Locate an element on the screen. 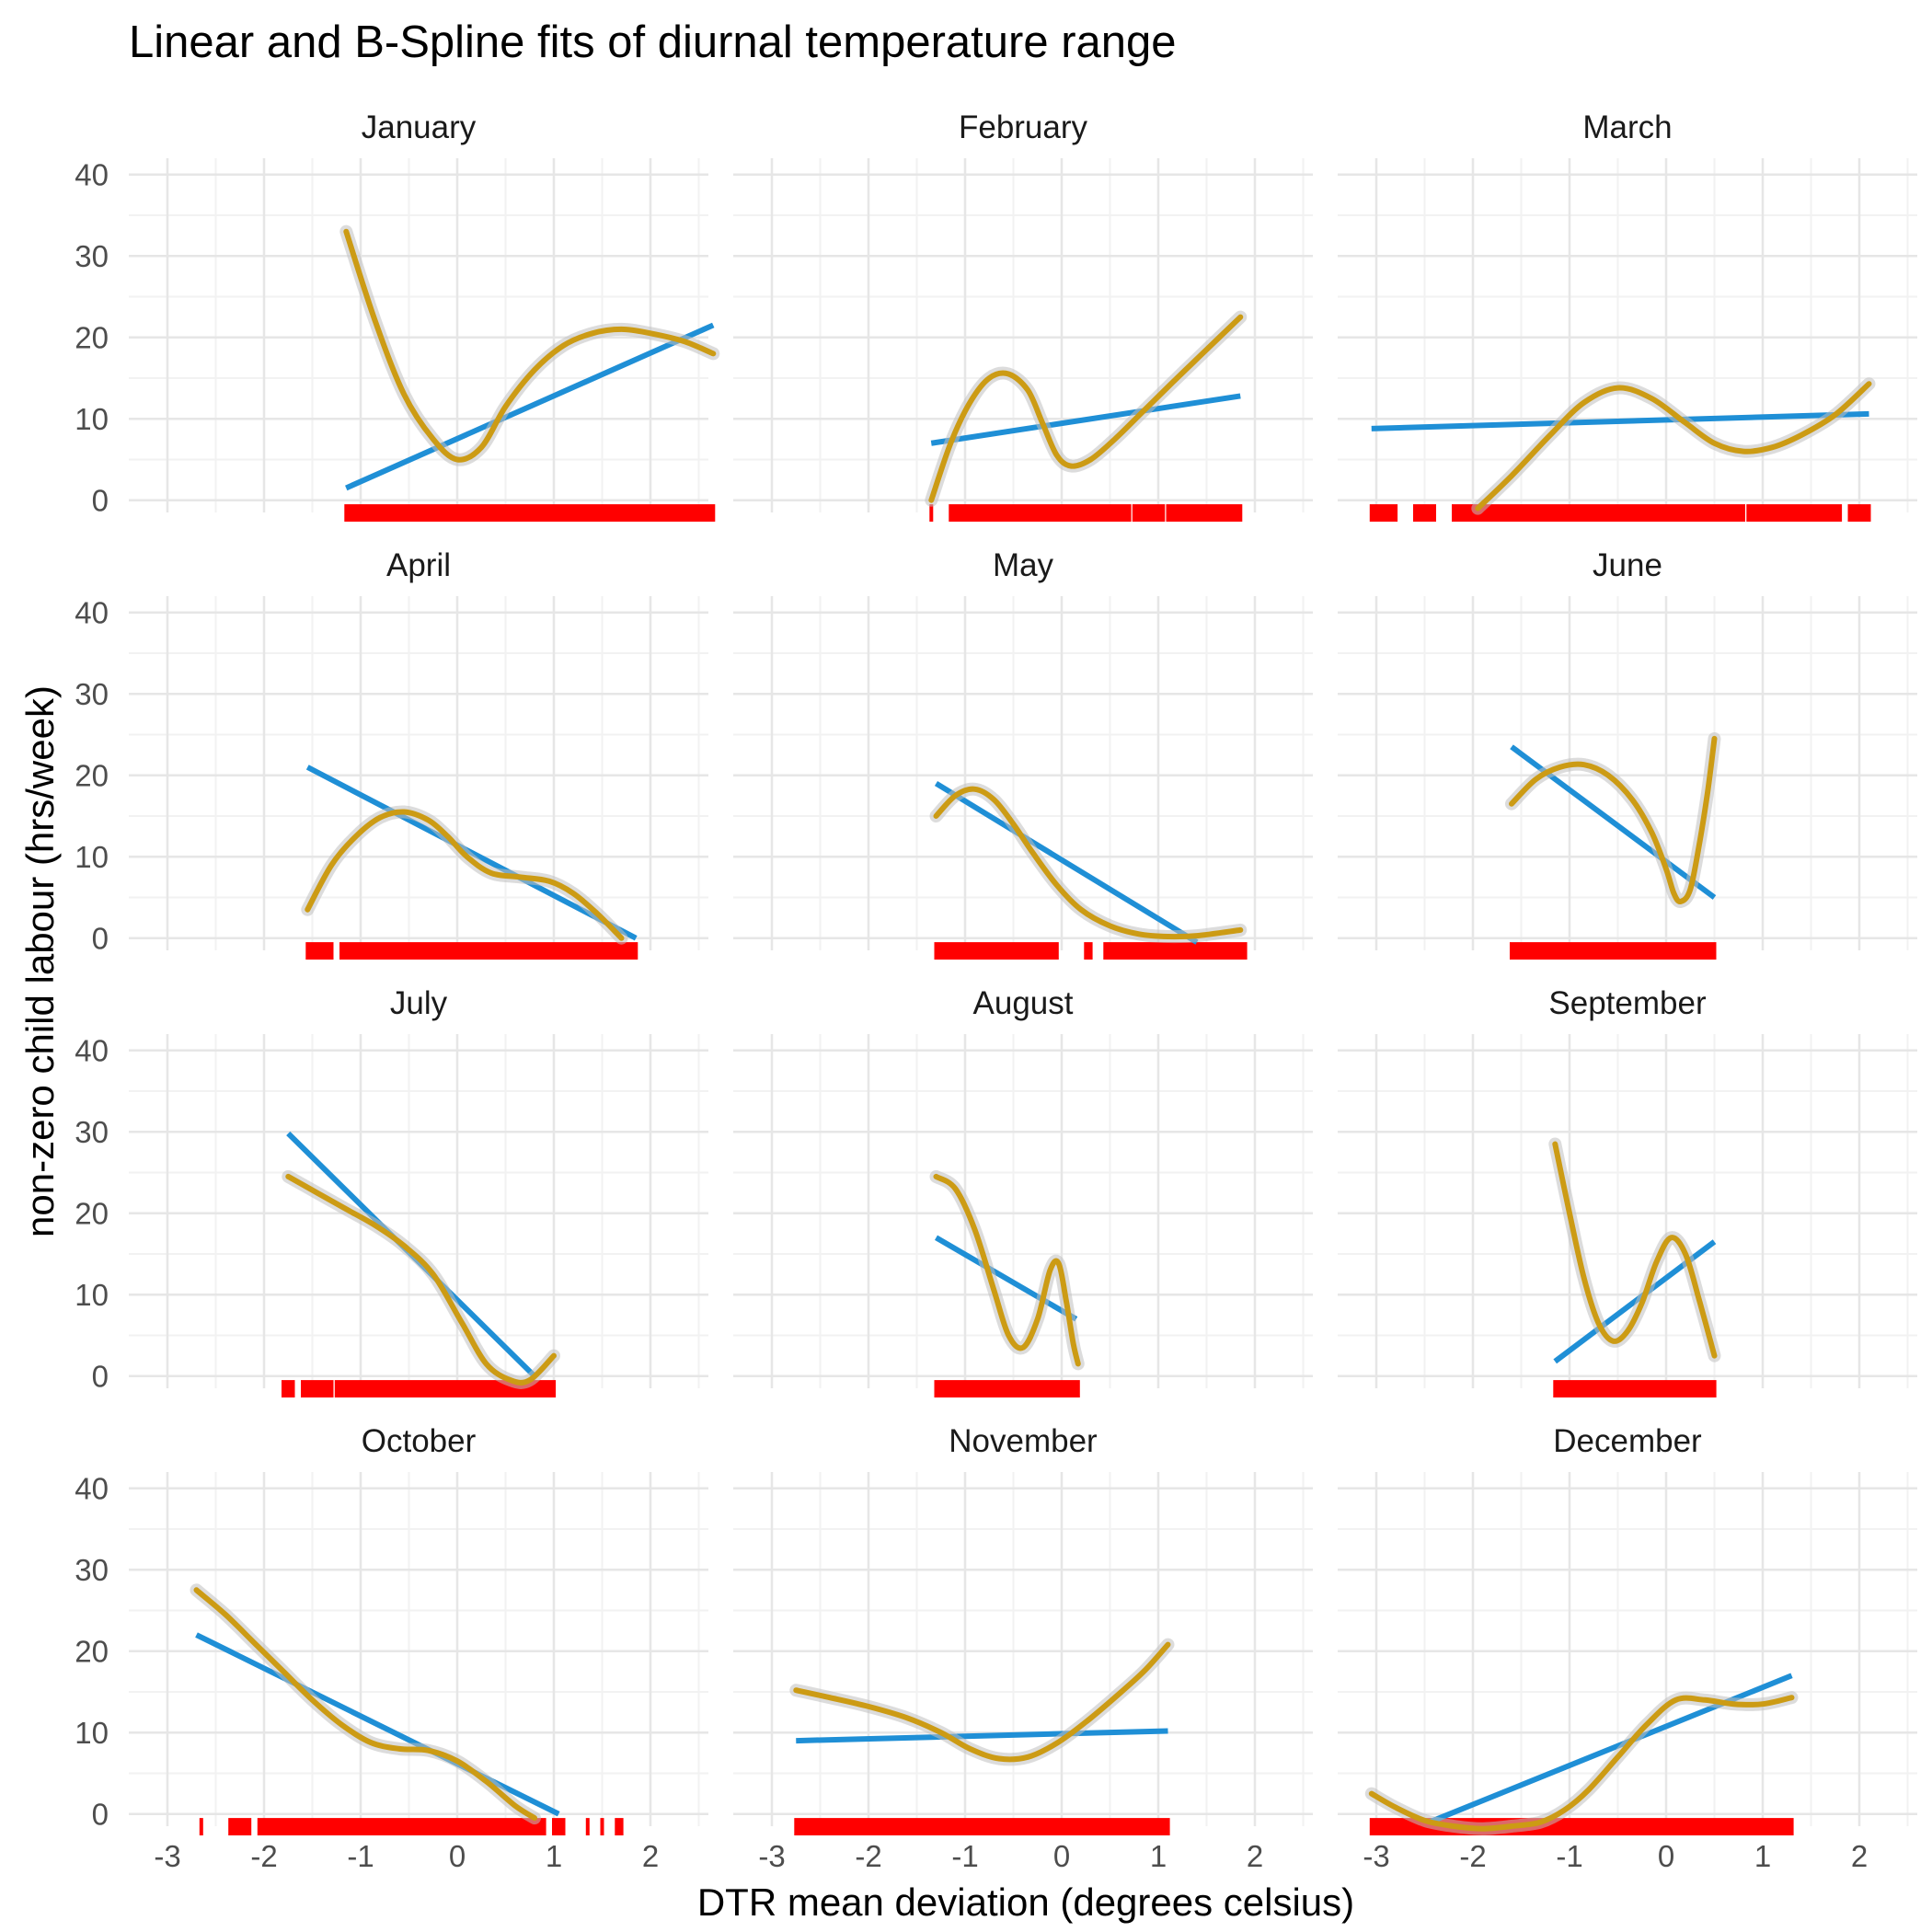 The width and height of the screenshot is (1932, 1932). facet-label: December is located at coordinates (1627, 1441).